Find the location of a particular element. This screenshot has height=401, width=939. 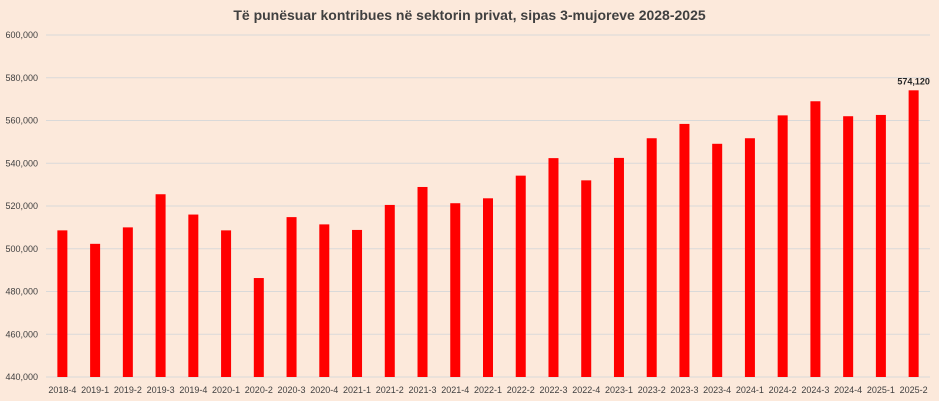

x-tick-label: 2020-3 is located at coordinates (292, 390).